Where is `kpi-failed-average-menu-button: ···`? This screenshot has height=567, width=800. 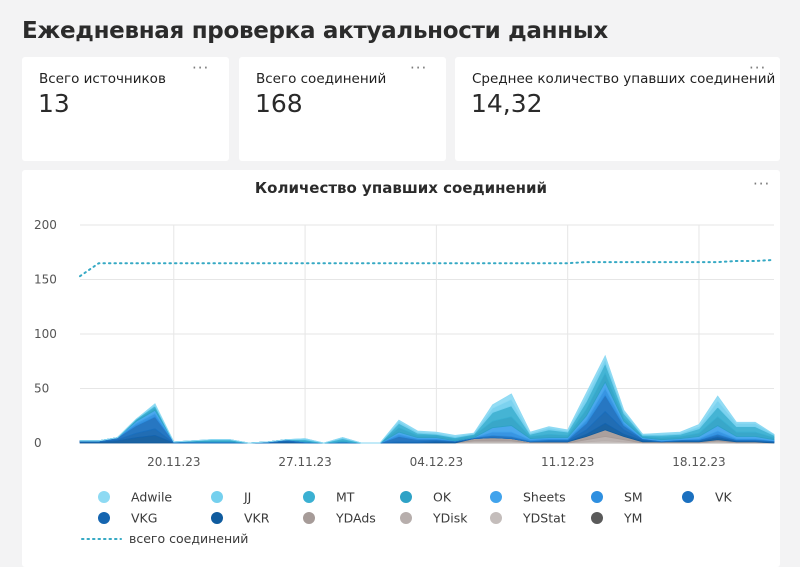 kpi-failed-average-menu-button: ··· is located at coordinates (758, 68).